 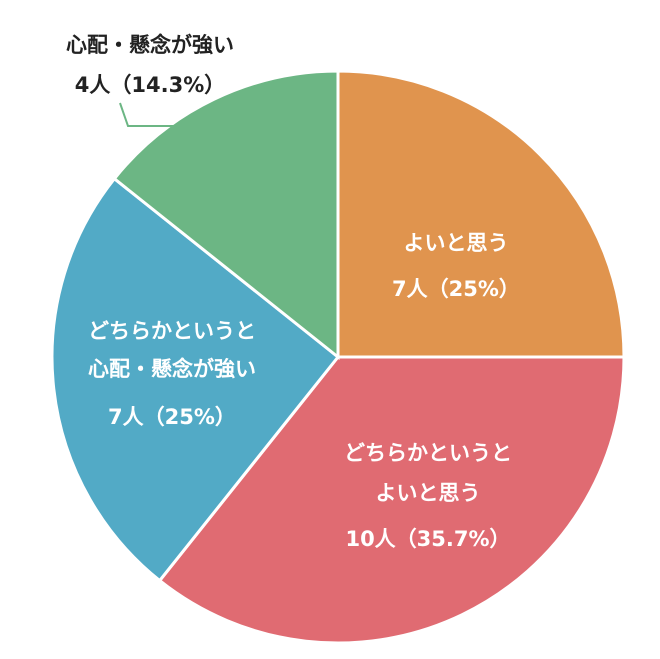 I want to click on slice-value-label: 10人（35.7%）, so click(x=427, y=539).